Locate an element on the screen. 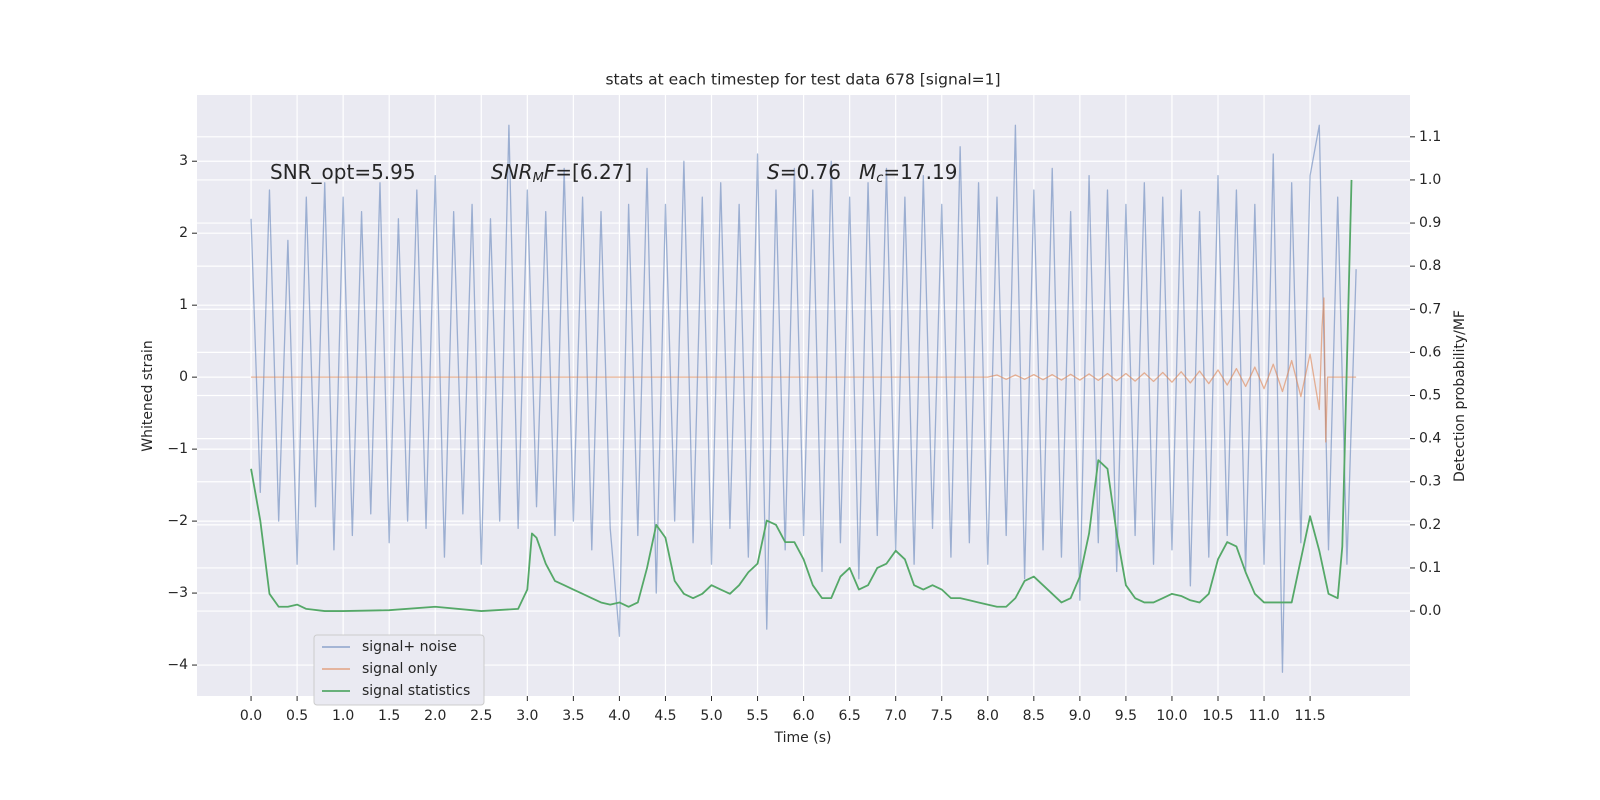  x-tick-label: 5.5 is located at coordinates (757, 716).